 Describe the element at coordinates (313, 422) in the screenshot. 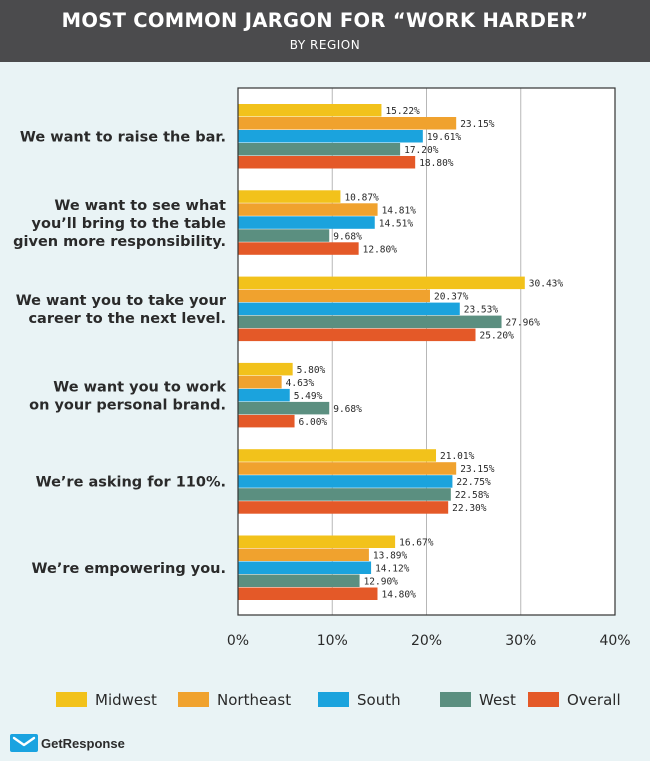

I see `data-label: 6.00%` at that location.